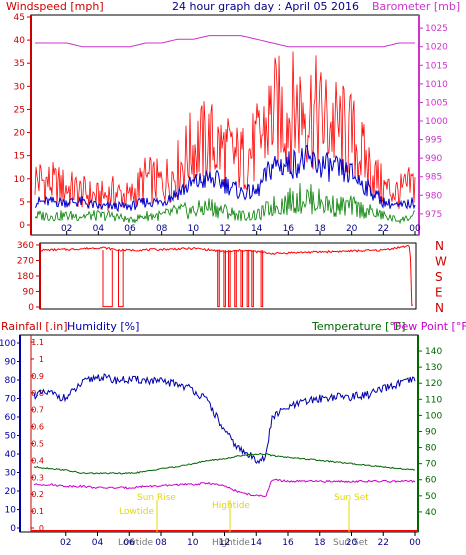 The height and width of the screenshot is (555, 466). I want to click on temperature-tick-label: 50, so click(431, 497).